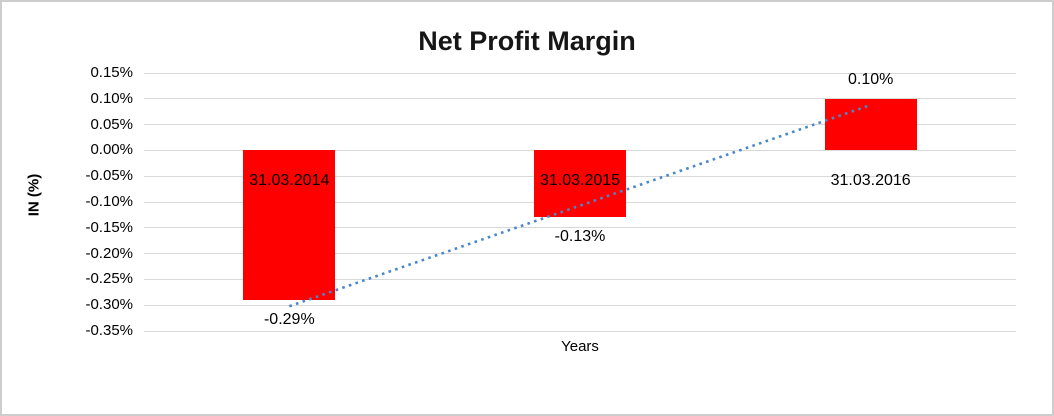  Describe the element at coordinates (580, 237) in the screenshot. I see `data-label: -0.13%` at that location.